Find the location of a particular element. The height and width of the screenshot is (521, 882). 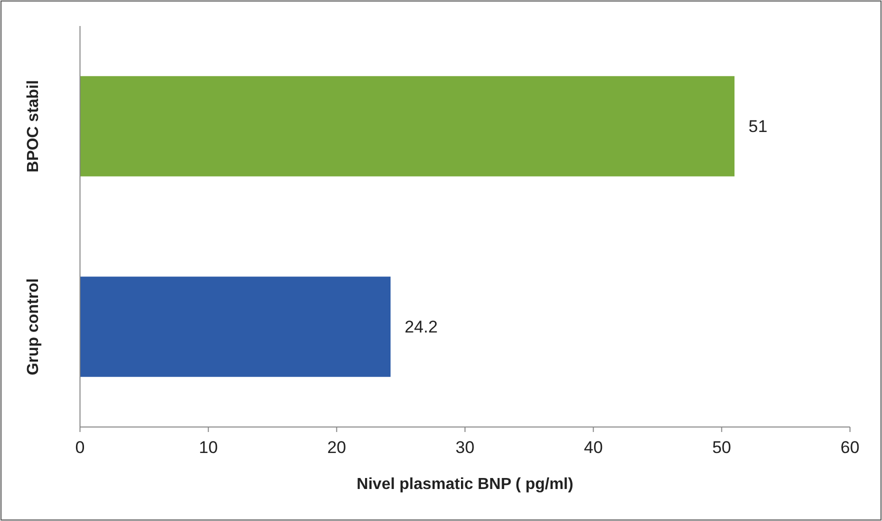

y-tick-label: Grup control is located at coordinates (33, 327).